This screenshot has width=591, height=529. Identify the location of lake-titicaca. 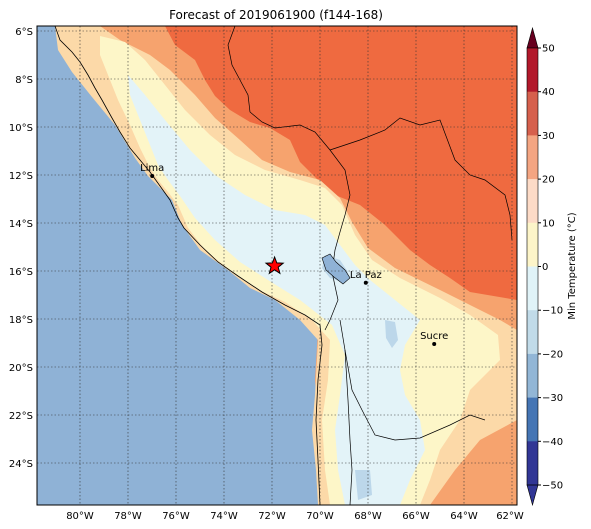
(336, 269).